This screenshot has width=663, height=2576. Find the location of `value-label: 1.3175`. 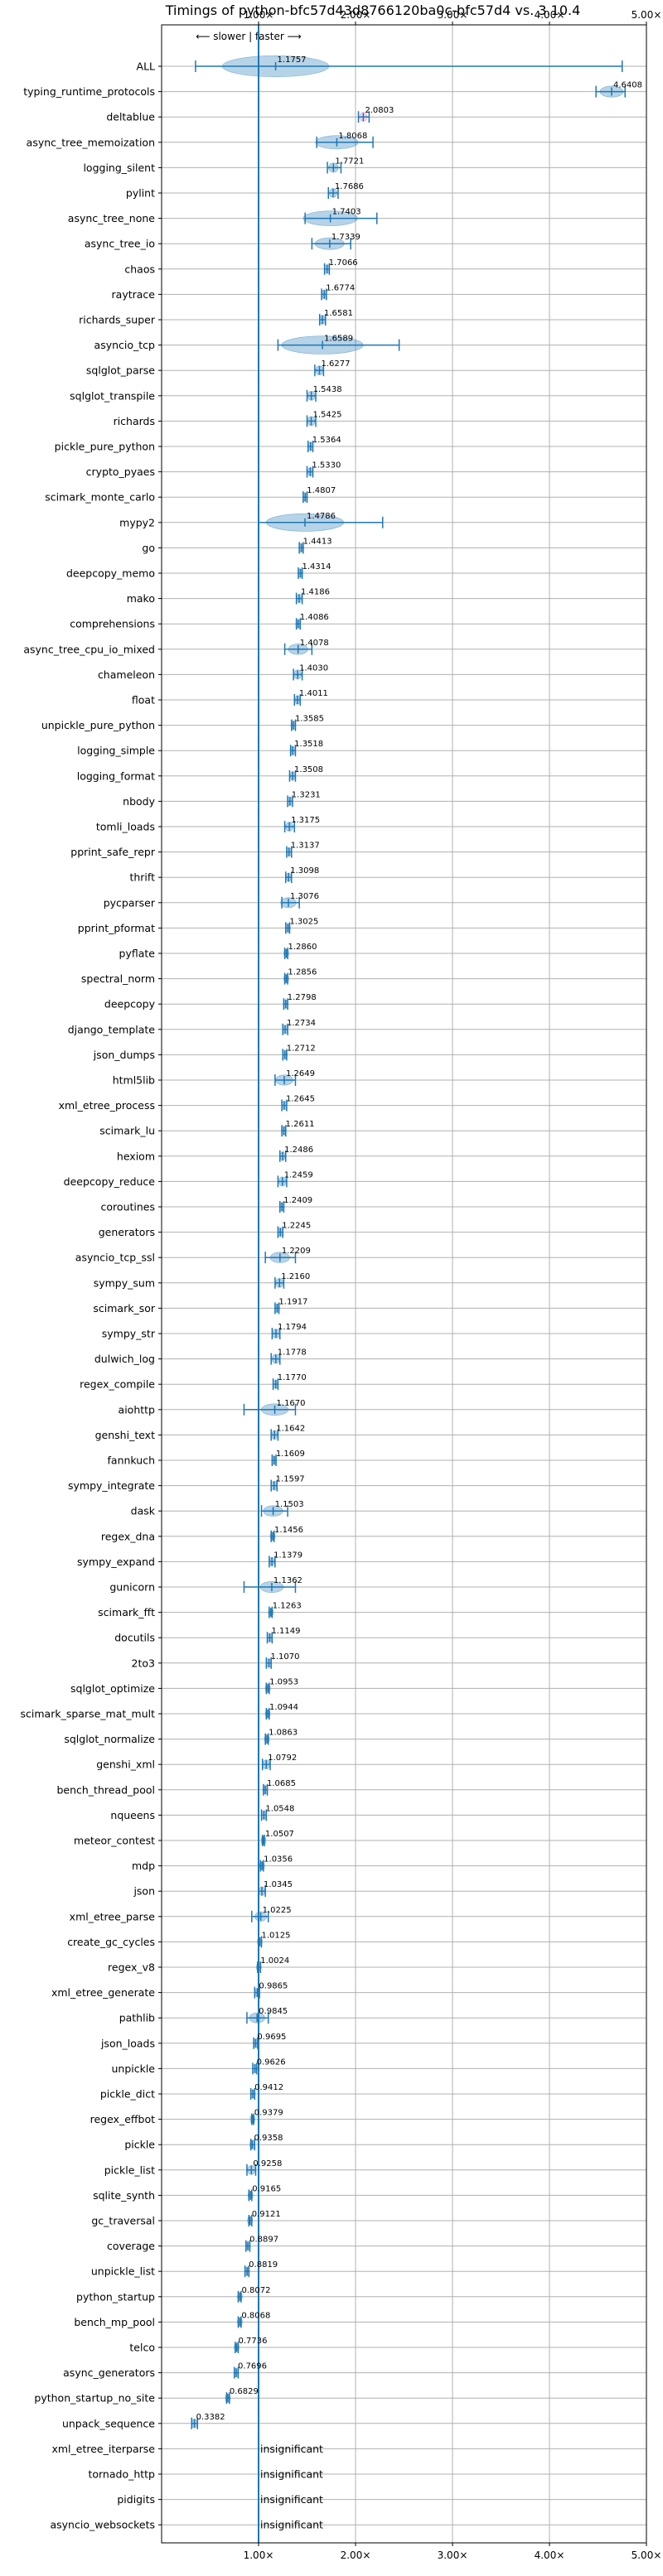

value-label: 1.3175 is located at coordinates (305, 820).